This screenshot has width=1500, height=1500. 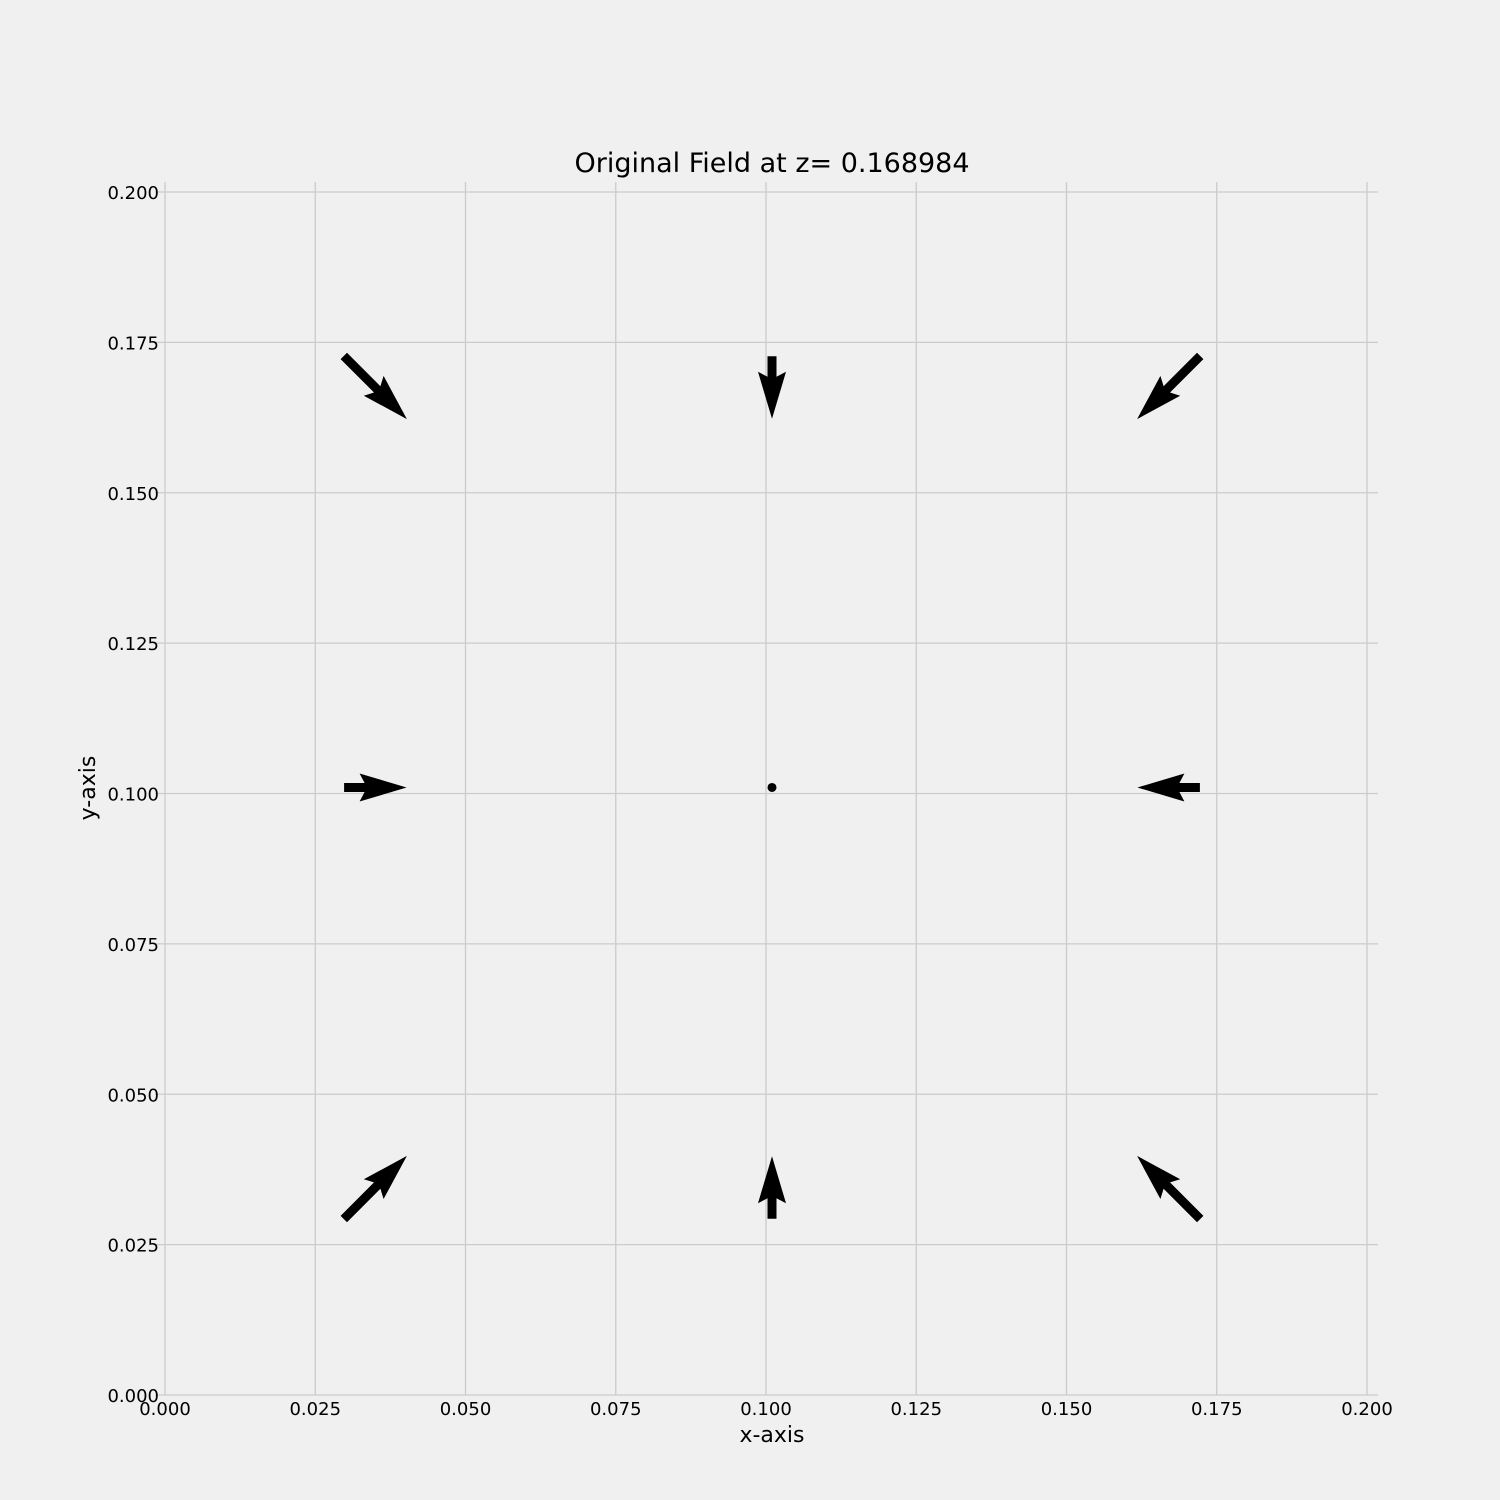 What do you see at coordinates (133, 644) in the screenshot?
I see `y-tick-label: 0.125` at bounding box center [133, 644].